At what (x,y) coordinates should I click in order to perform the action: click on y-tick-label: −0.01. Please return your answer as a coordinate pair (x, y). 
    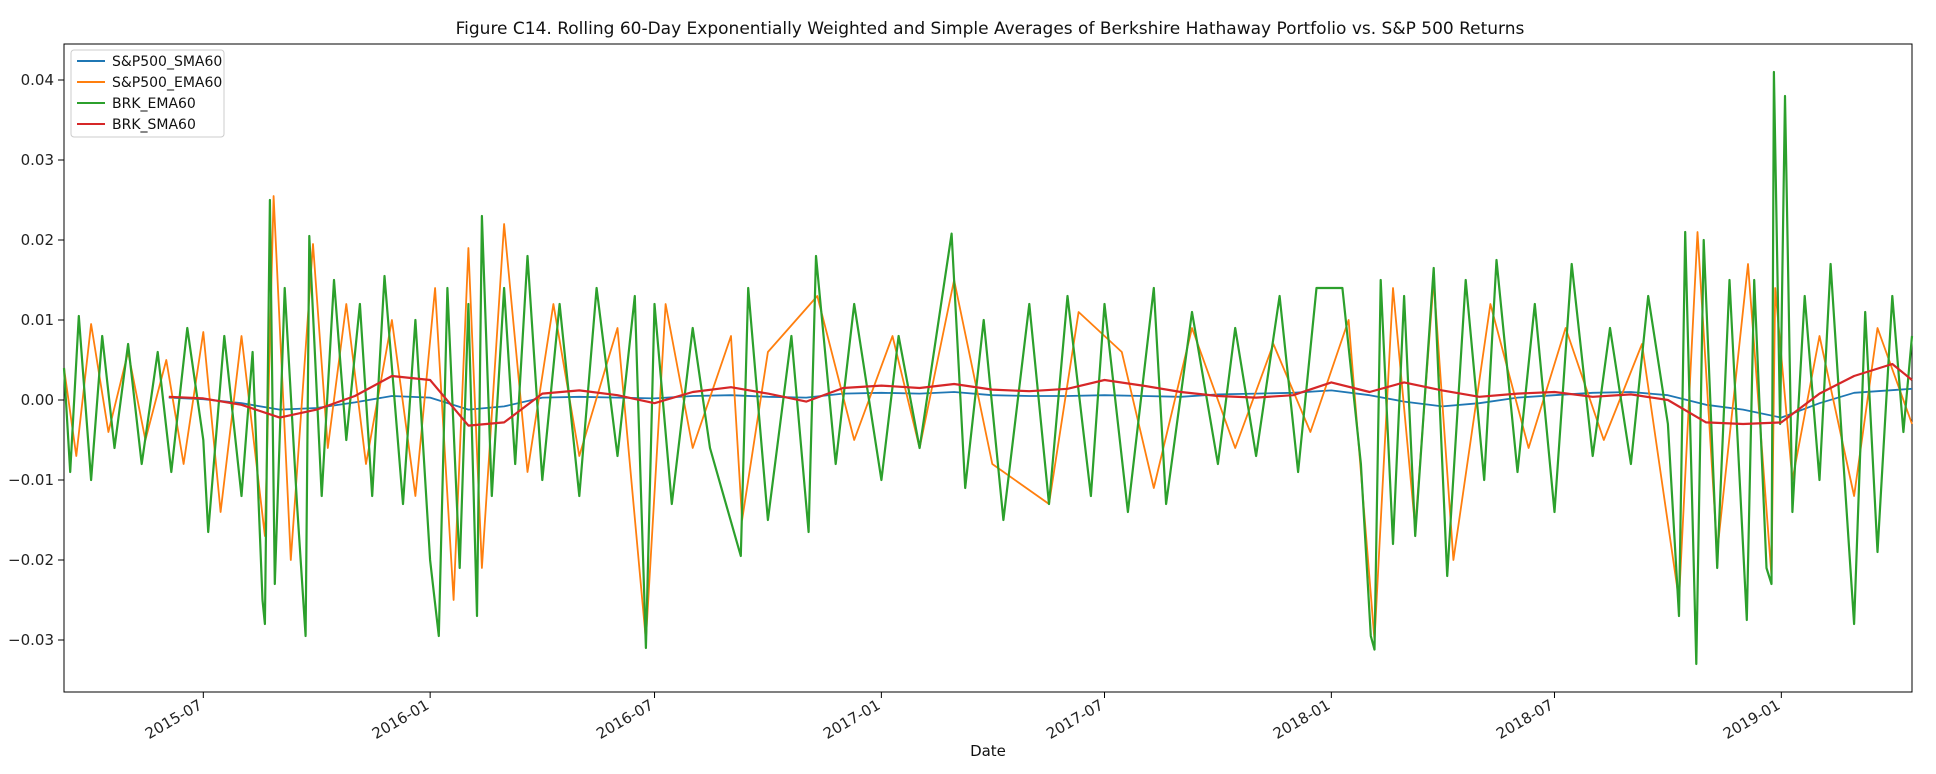
    Looking at the image, I should click on (31, 480).